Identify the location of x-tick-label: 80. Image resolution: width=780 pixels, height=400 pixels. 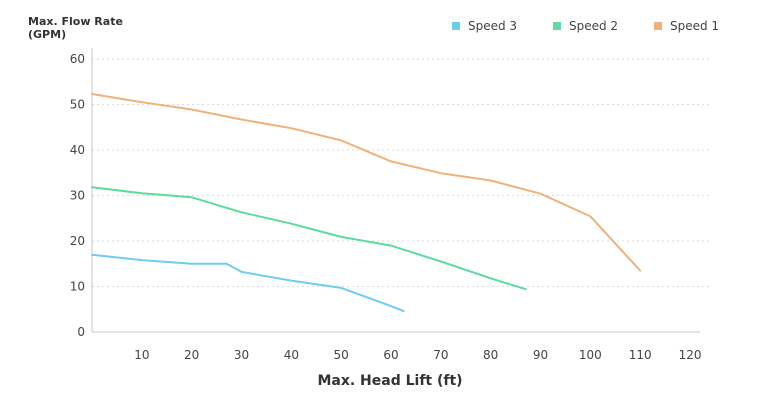
(490, 355).